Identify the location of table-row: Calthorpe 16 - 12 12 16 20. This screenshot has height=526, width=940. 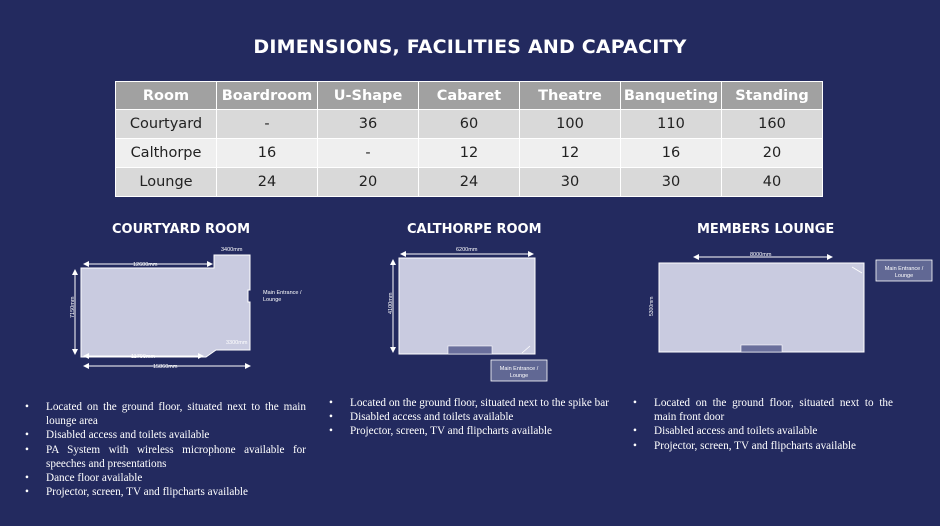
(469, 153).